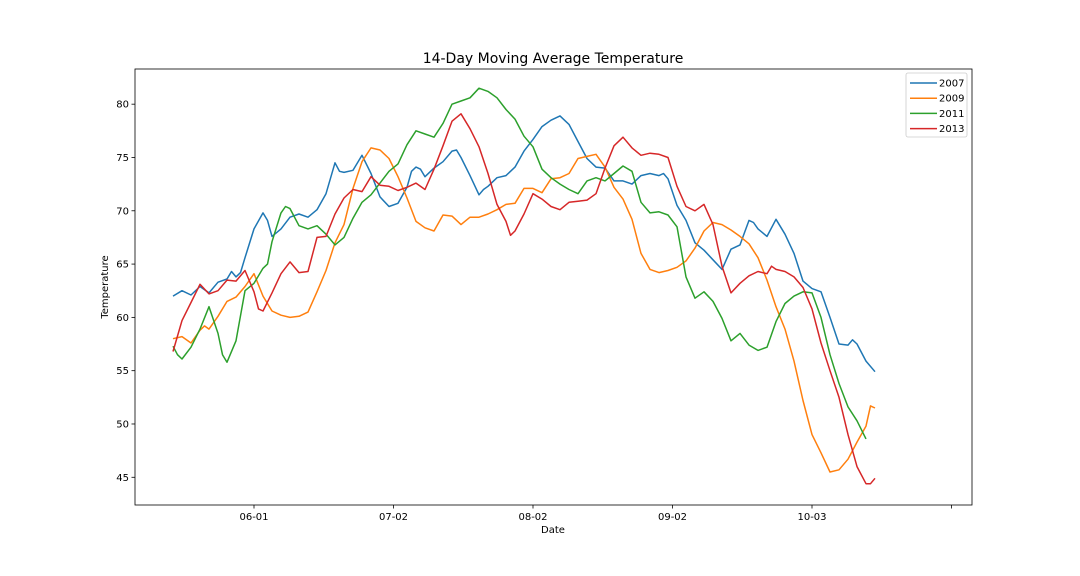 The width and height of the screenshot is (1080, 576). Describe the element at coordinates (951, 84) in the screenshot. I see `legend-label-2007: 2007` at that location.